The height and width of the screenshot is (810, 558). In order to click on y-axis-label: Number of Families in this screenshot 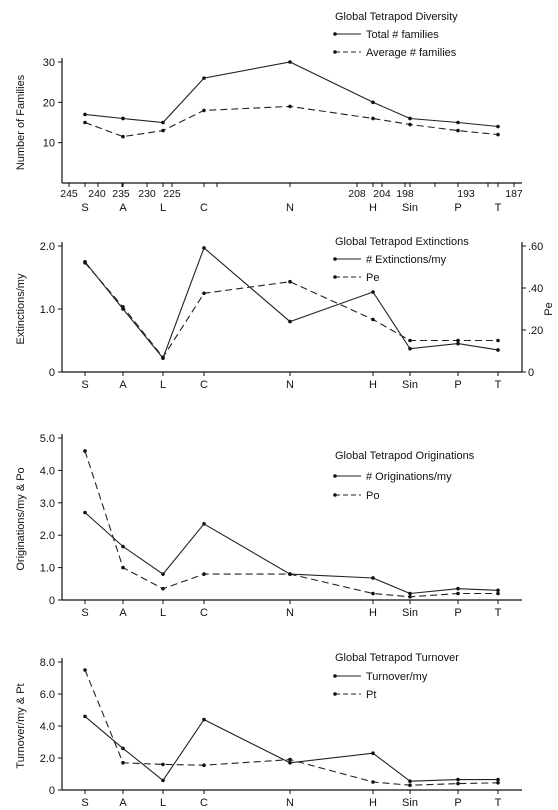, I will do `click(21, 122)`.